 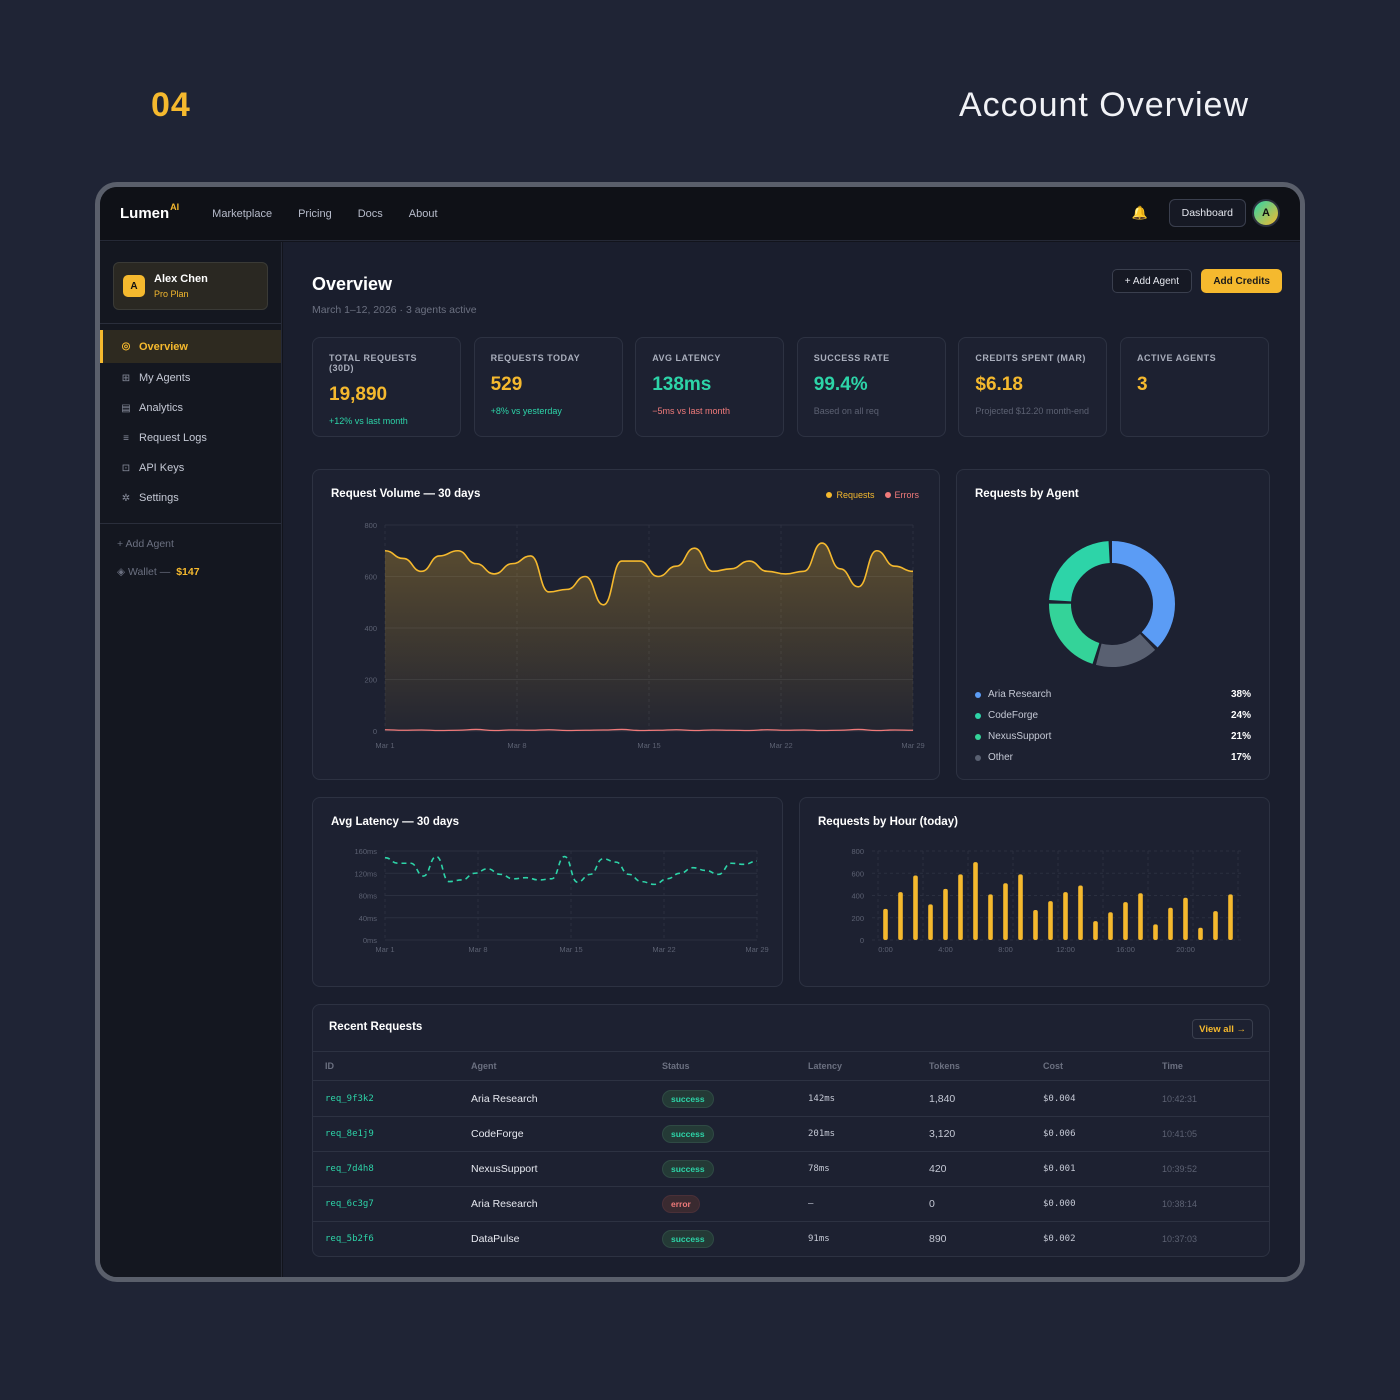 What do you see at coordinates (165, 378) in the screenshot?
I see `sidebar-item-label: My Agents` at bounding box center [165, 378].